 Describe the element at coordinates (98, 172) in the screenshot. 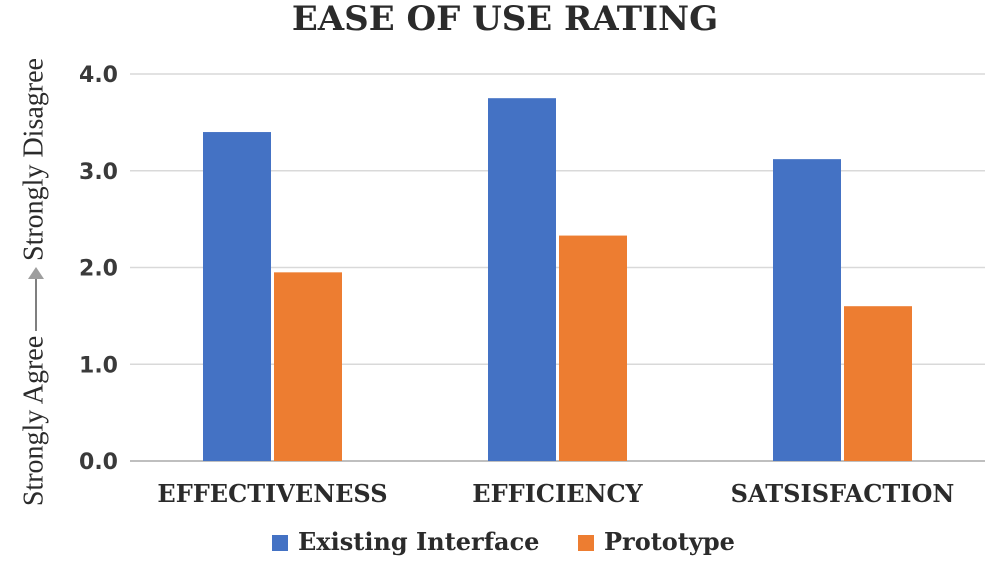

I see `y-tick-label: 3.0` at that location.